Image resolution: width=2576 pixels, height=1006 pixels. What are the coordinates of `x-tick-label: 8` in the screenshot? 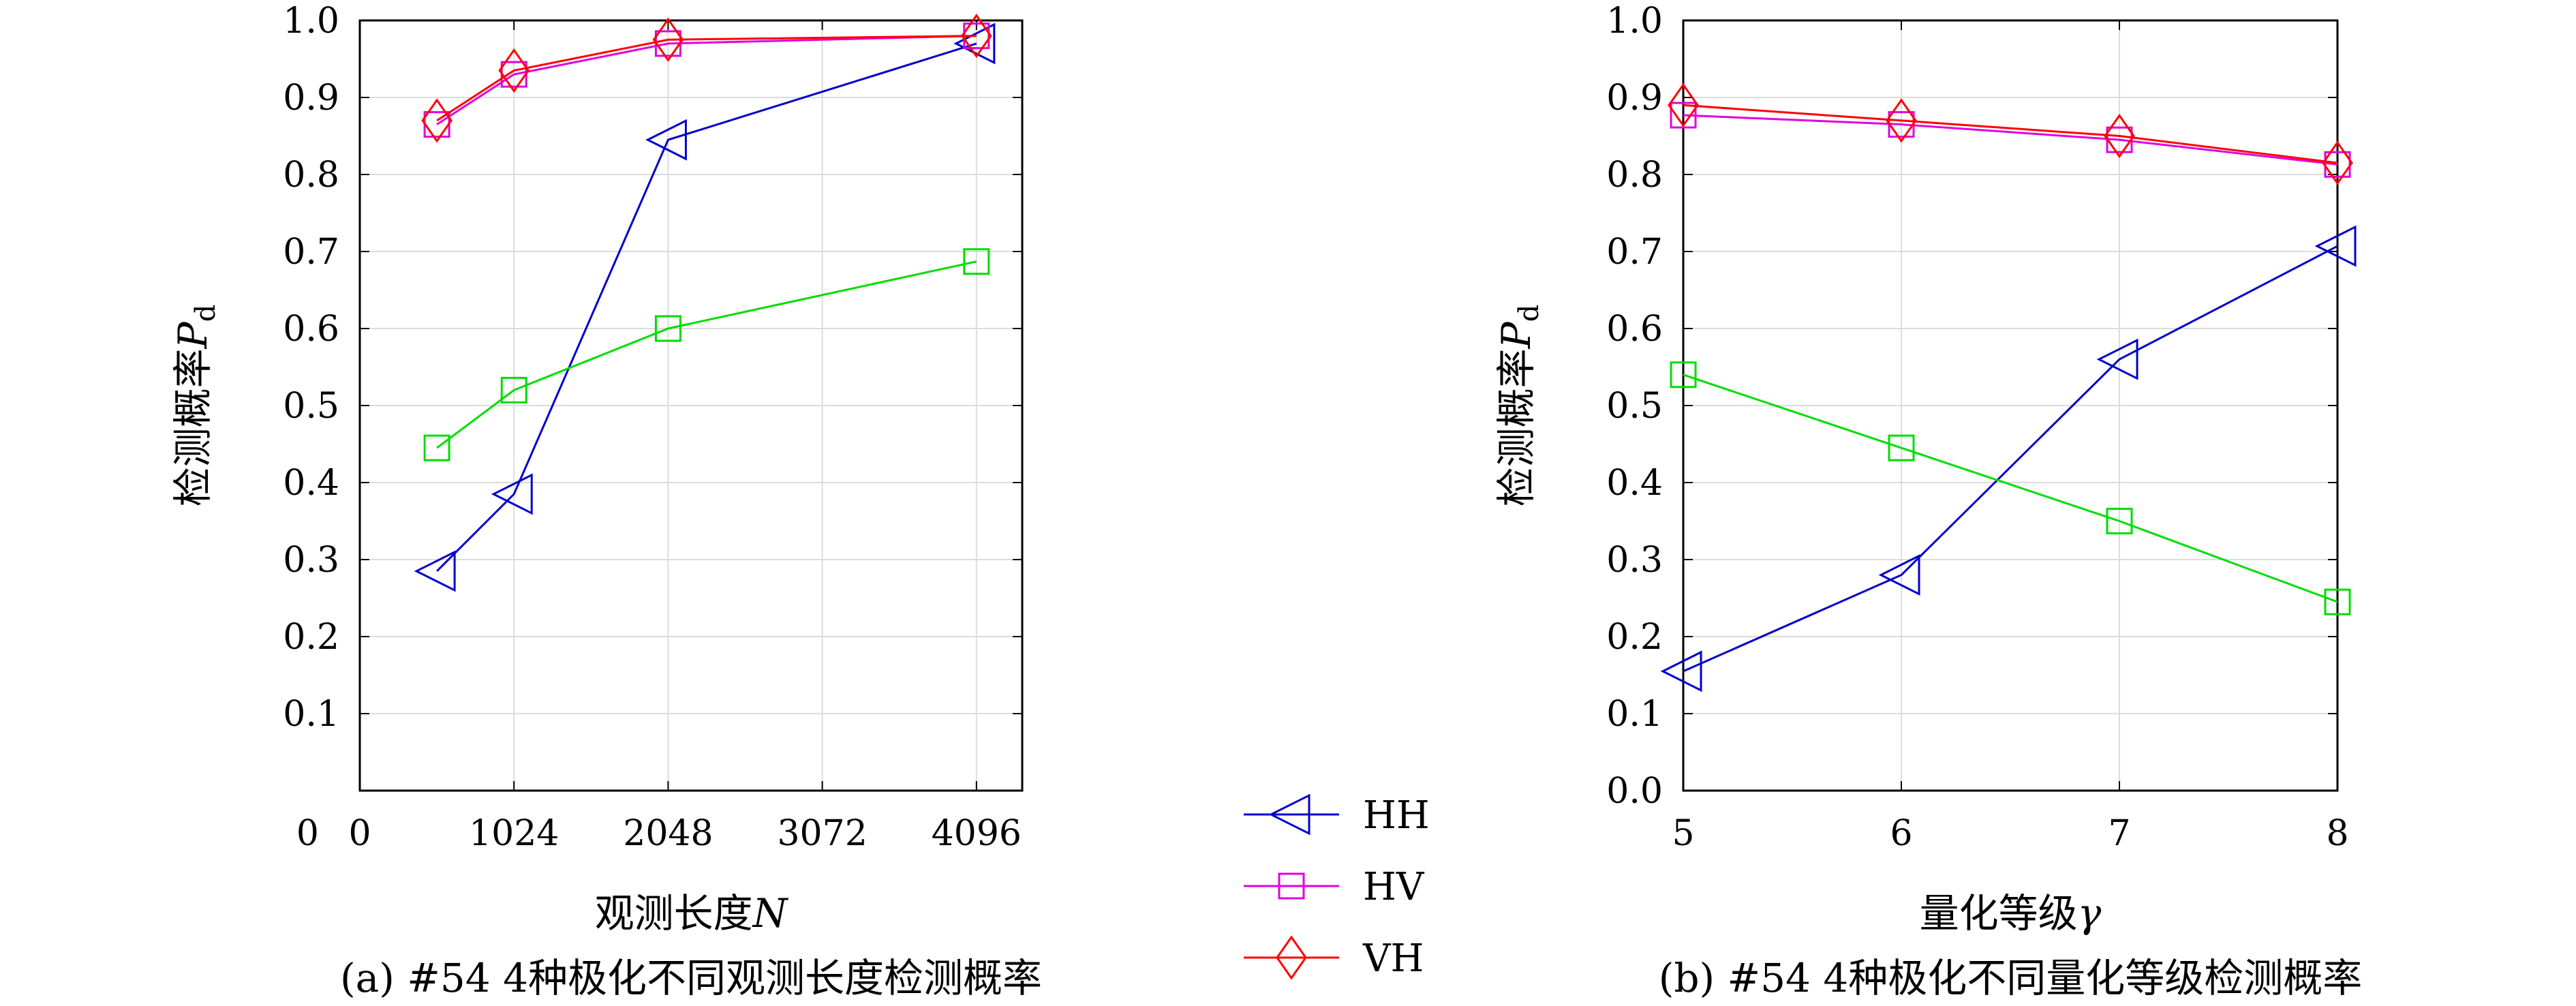 It's located at (2337, 834).